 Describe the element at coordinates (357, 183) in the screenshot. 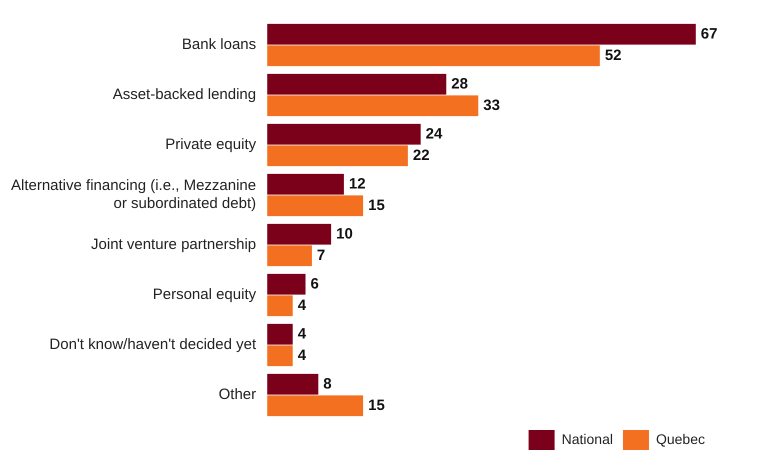

I see `data-label: 12` at that location.